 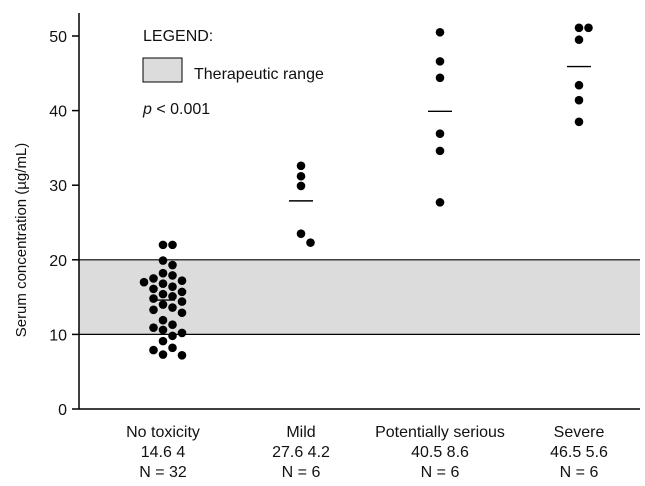 I want to click on legend-p-threshold: < 0.001, so click(x=181, y=109).